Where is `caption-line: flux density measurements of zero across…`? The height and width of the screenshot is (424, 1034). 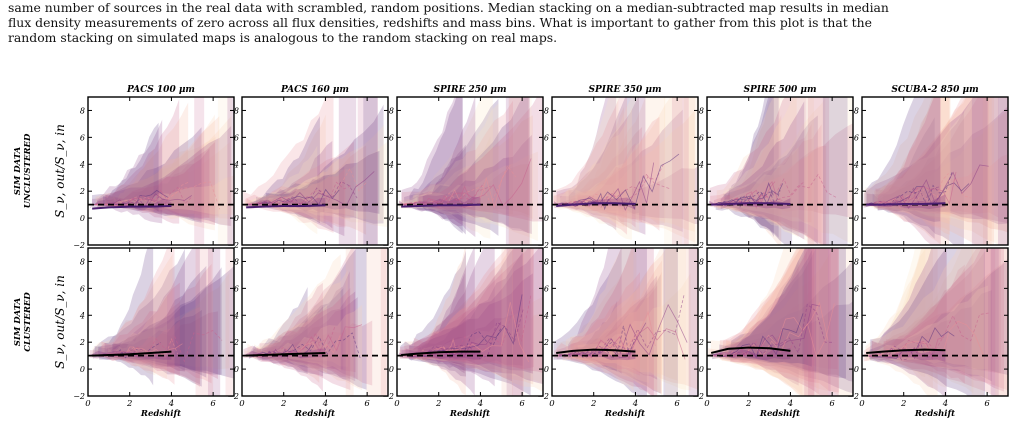 caption-line: flux density measurements of zero across… is located at coordinates (440, 22).